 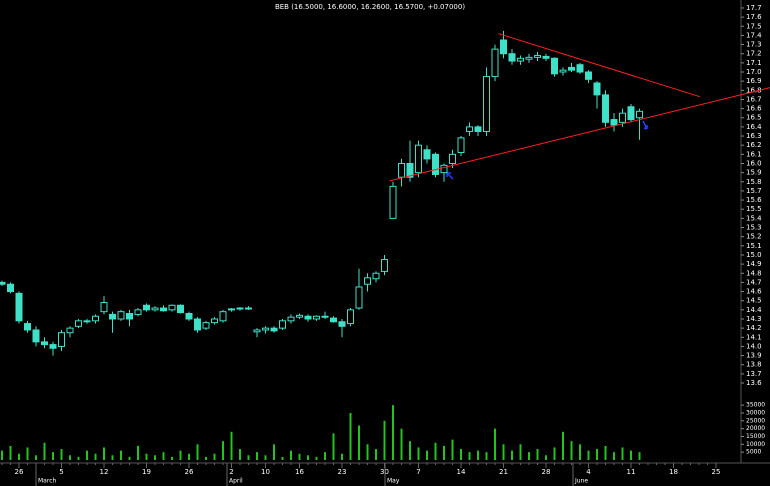 I want to click on x-tick-label: 23, so click(x=342, y=472).